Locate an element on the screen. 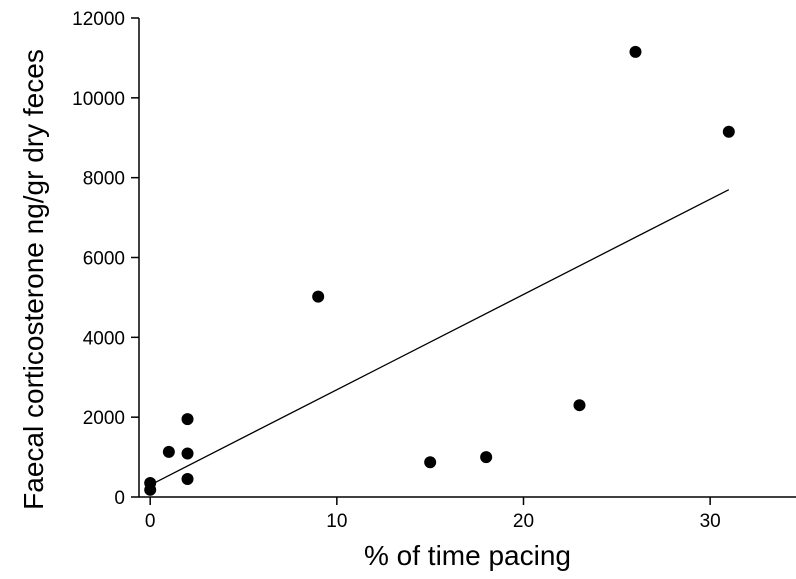 The height and width of the screenshot is (579, 796). x-axis-title: % of time pacing is located at coordinates (467, 555).